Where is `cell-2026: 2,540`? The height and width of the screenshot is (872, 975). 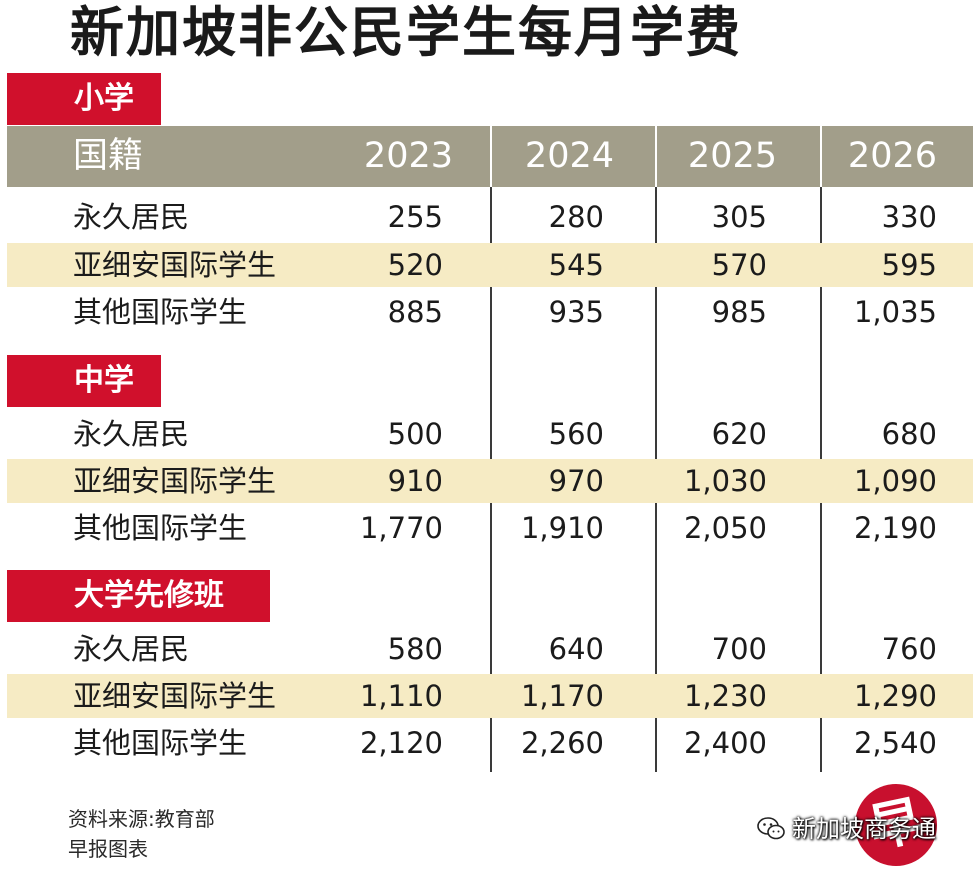 cell-2026: 2,540 is located at coordinates (895, 743).